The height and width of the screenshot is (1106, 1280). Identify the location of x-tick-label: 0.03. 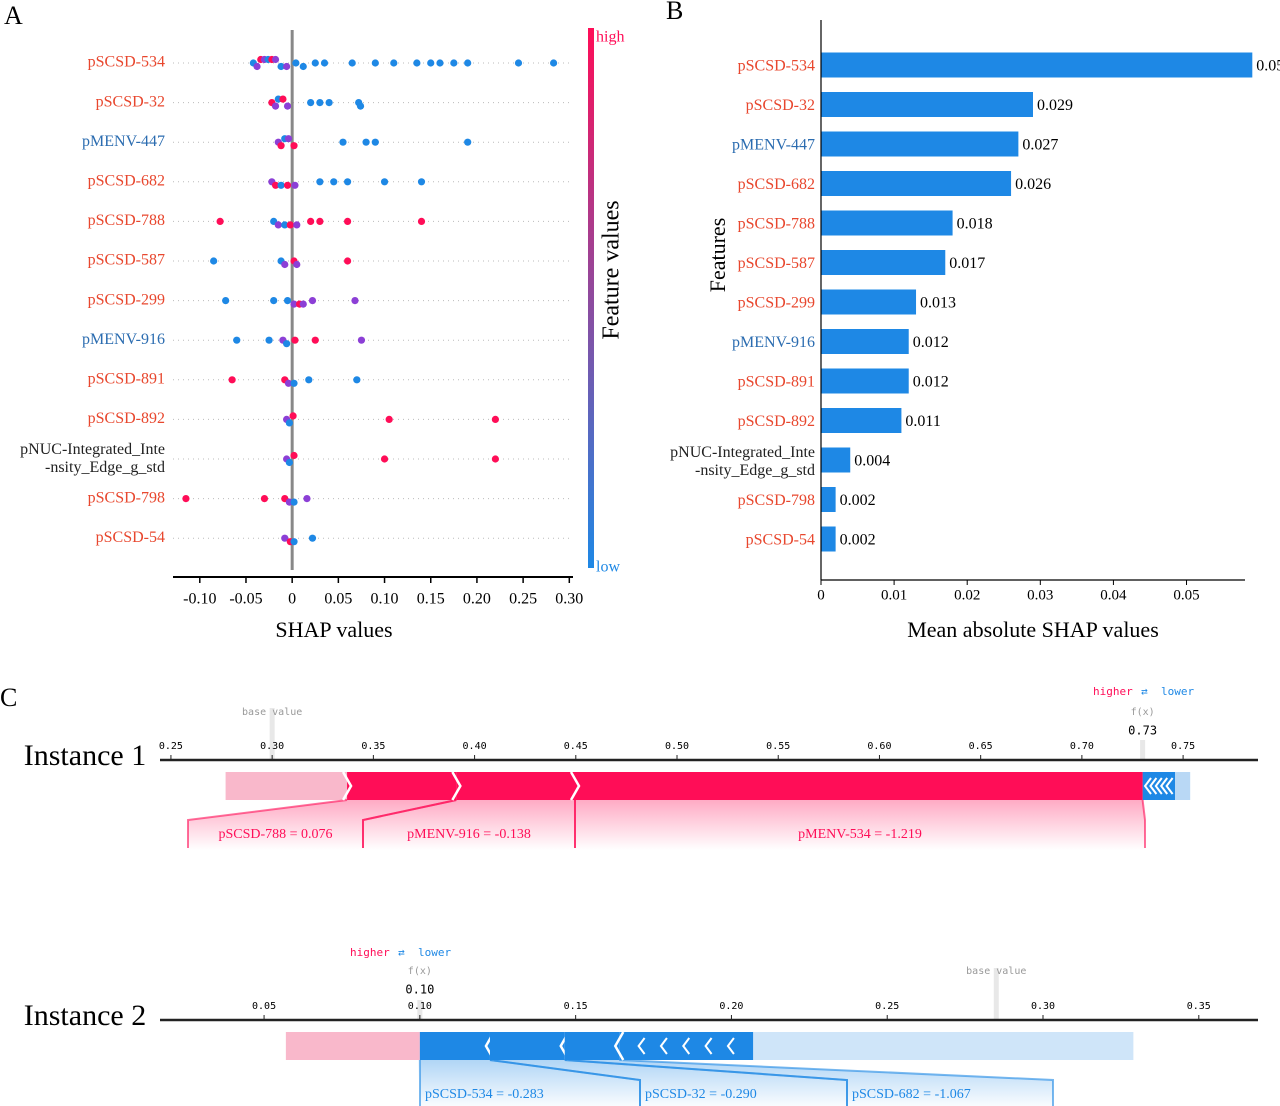
(1040, 595).